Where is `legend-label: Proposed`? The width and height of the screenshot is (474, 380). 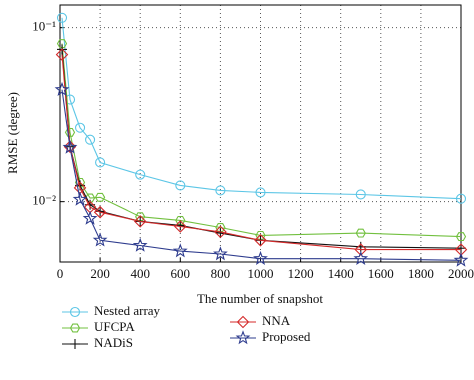 legend-label: Proposed is located at coordinates (286, 336).